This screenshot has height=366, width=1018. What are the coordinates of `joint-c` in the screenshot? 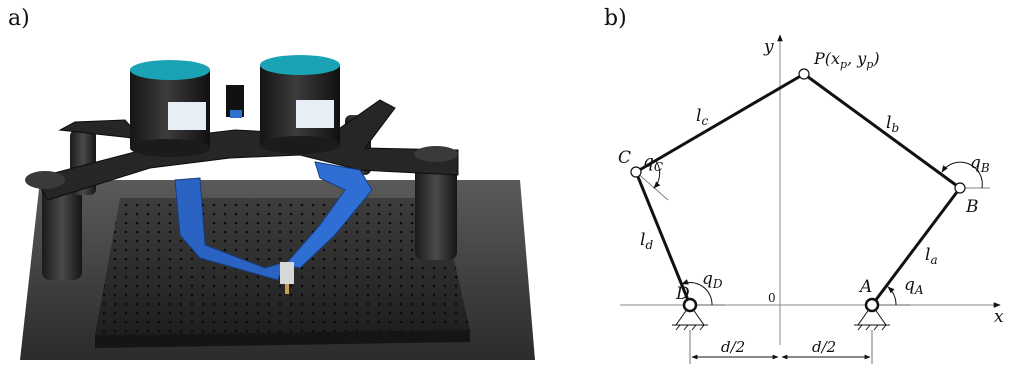 It's located at (636, 172).